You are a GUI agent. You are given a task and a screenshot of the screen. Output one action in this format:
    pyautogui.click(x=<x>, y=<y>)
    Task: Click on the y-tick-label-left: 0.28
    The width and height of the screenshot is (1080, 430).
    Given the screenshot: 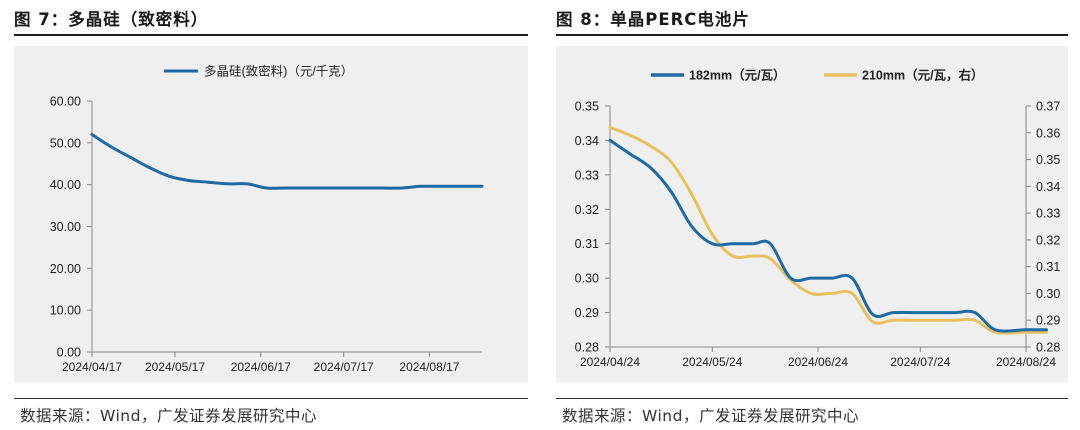 What is the action you would take?
    pyautogui.click(x=587, y=348)
    